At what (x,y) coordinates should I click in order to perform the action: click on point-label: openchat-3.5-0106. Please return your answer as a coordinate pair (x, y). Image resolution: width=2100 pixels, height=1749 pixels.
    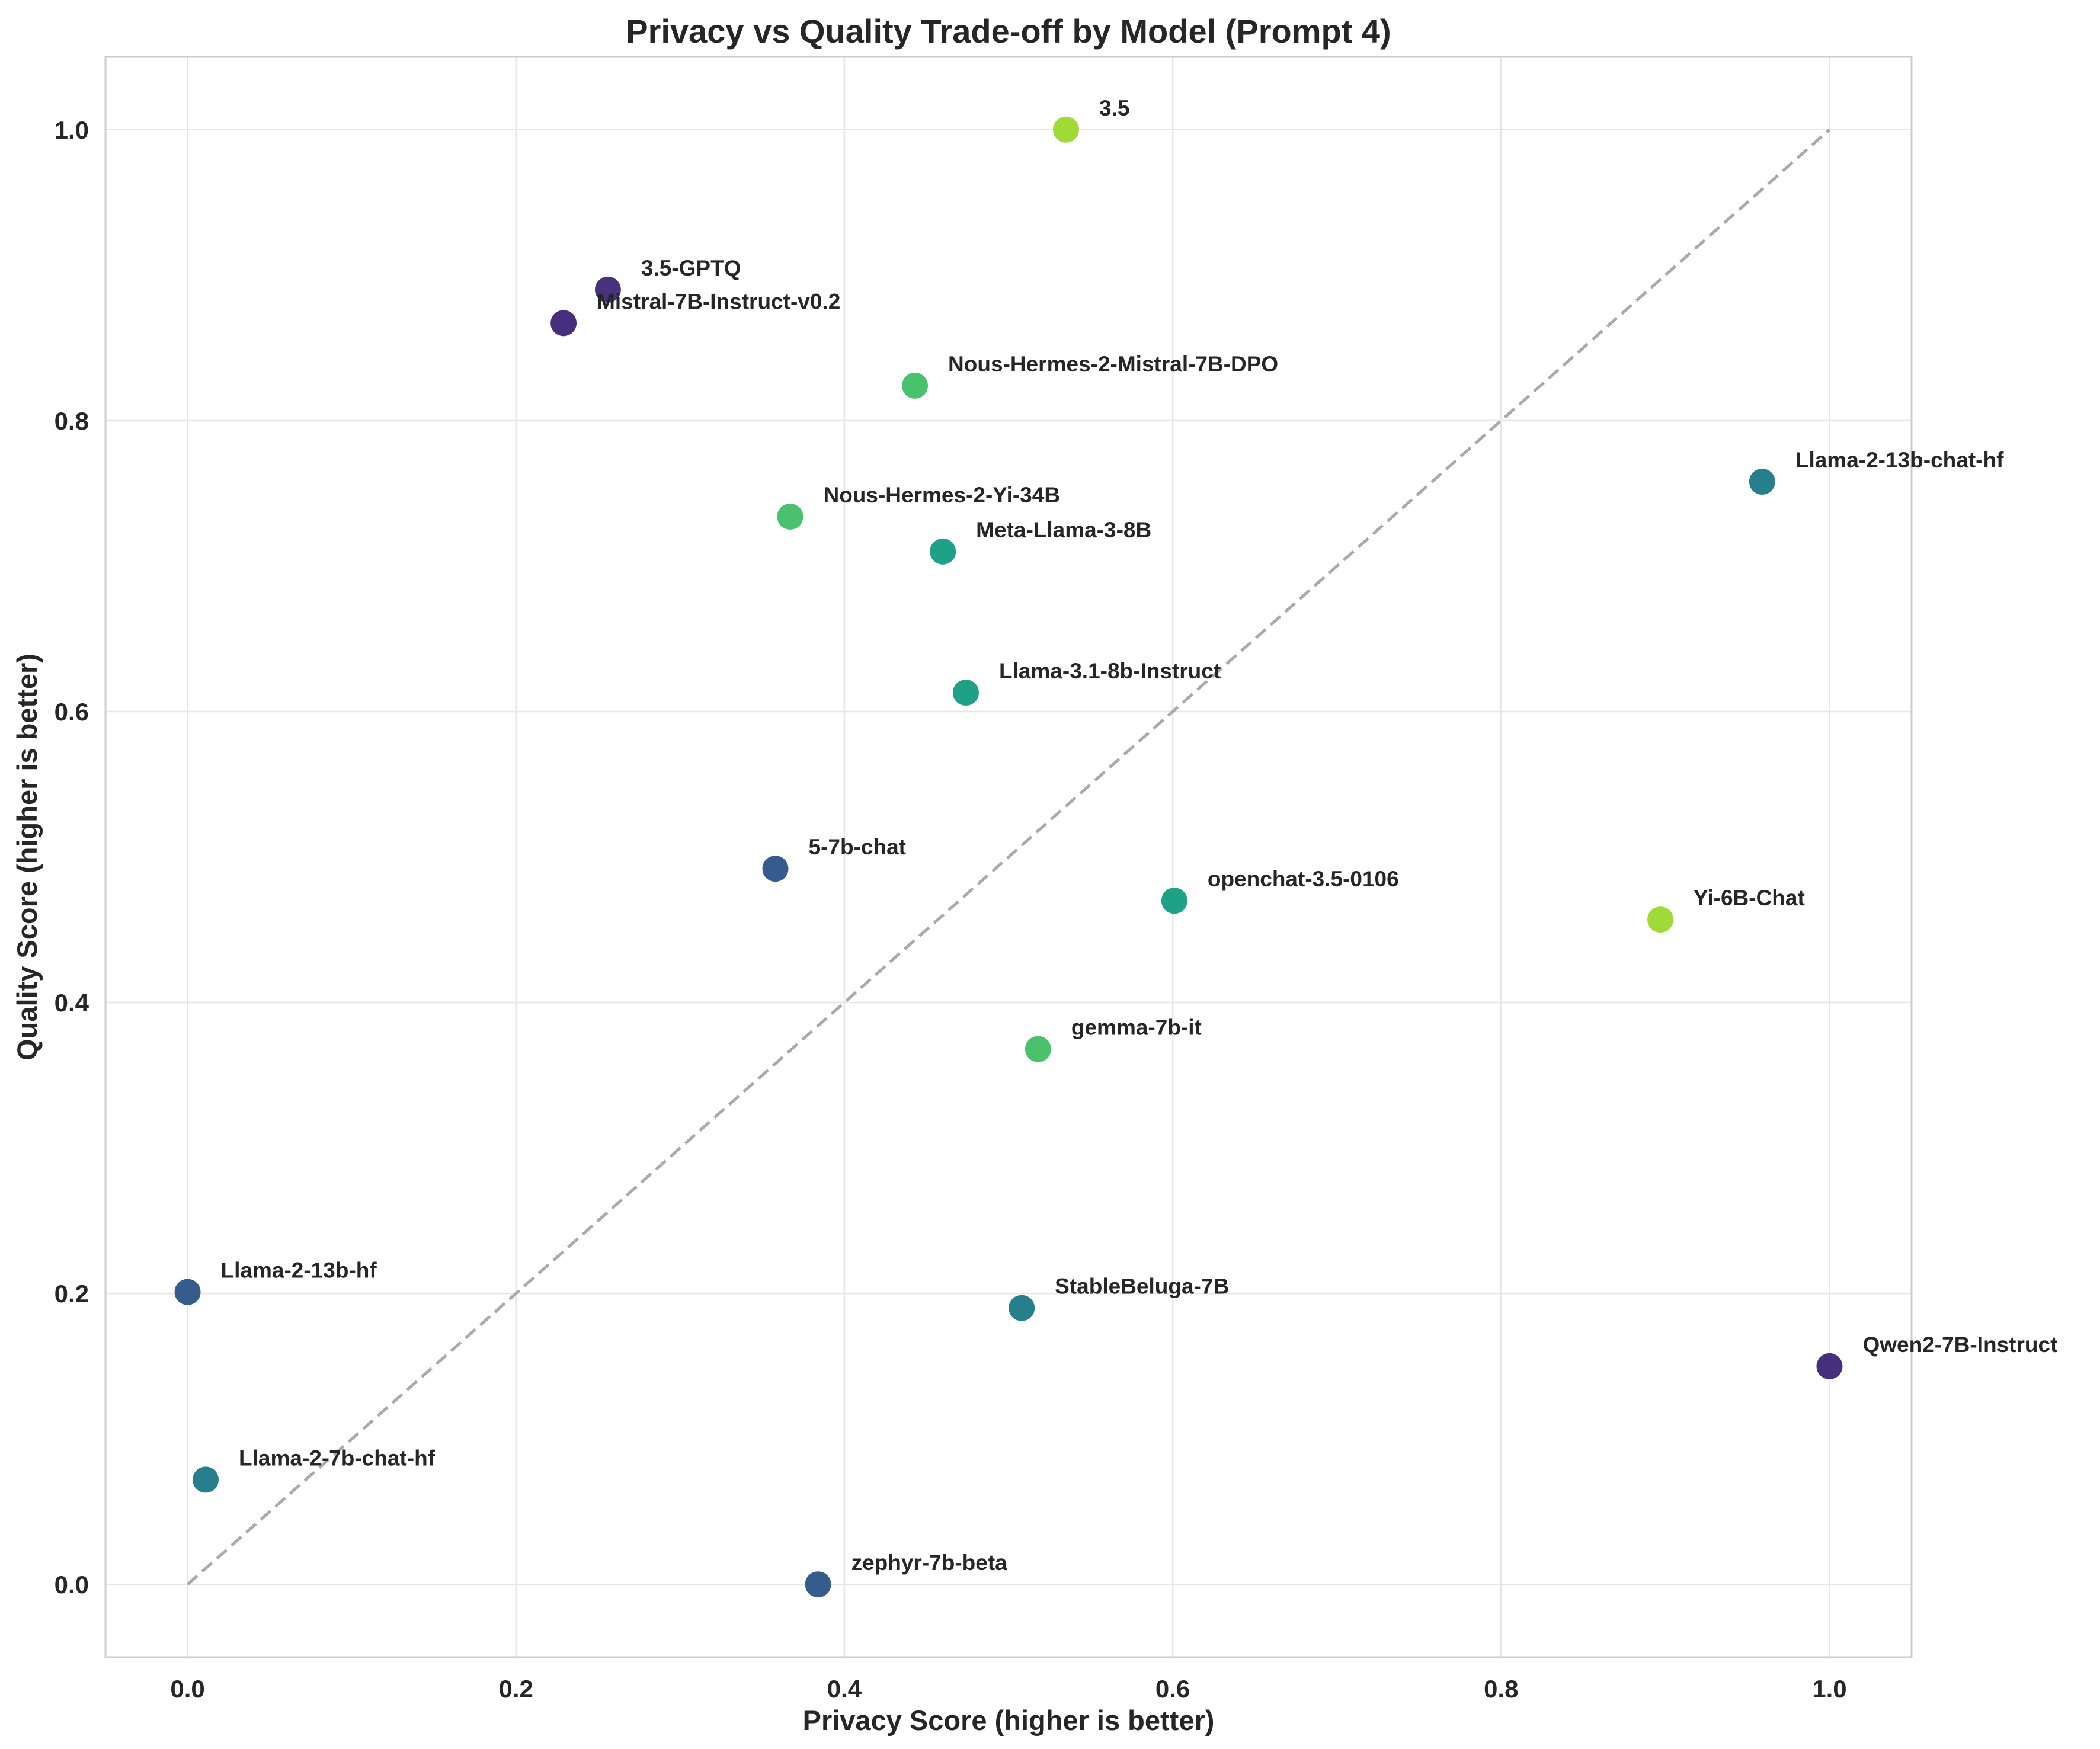
    Looking at the image, I should click on (1303, 879).